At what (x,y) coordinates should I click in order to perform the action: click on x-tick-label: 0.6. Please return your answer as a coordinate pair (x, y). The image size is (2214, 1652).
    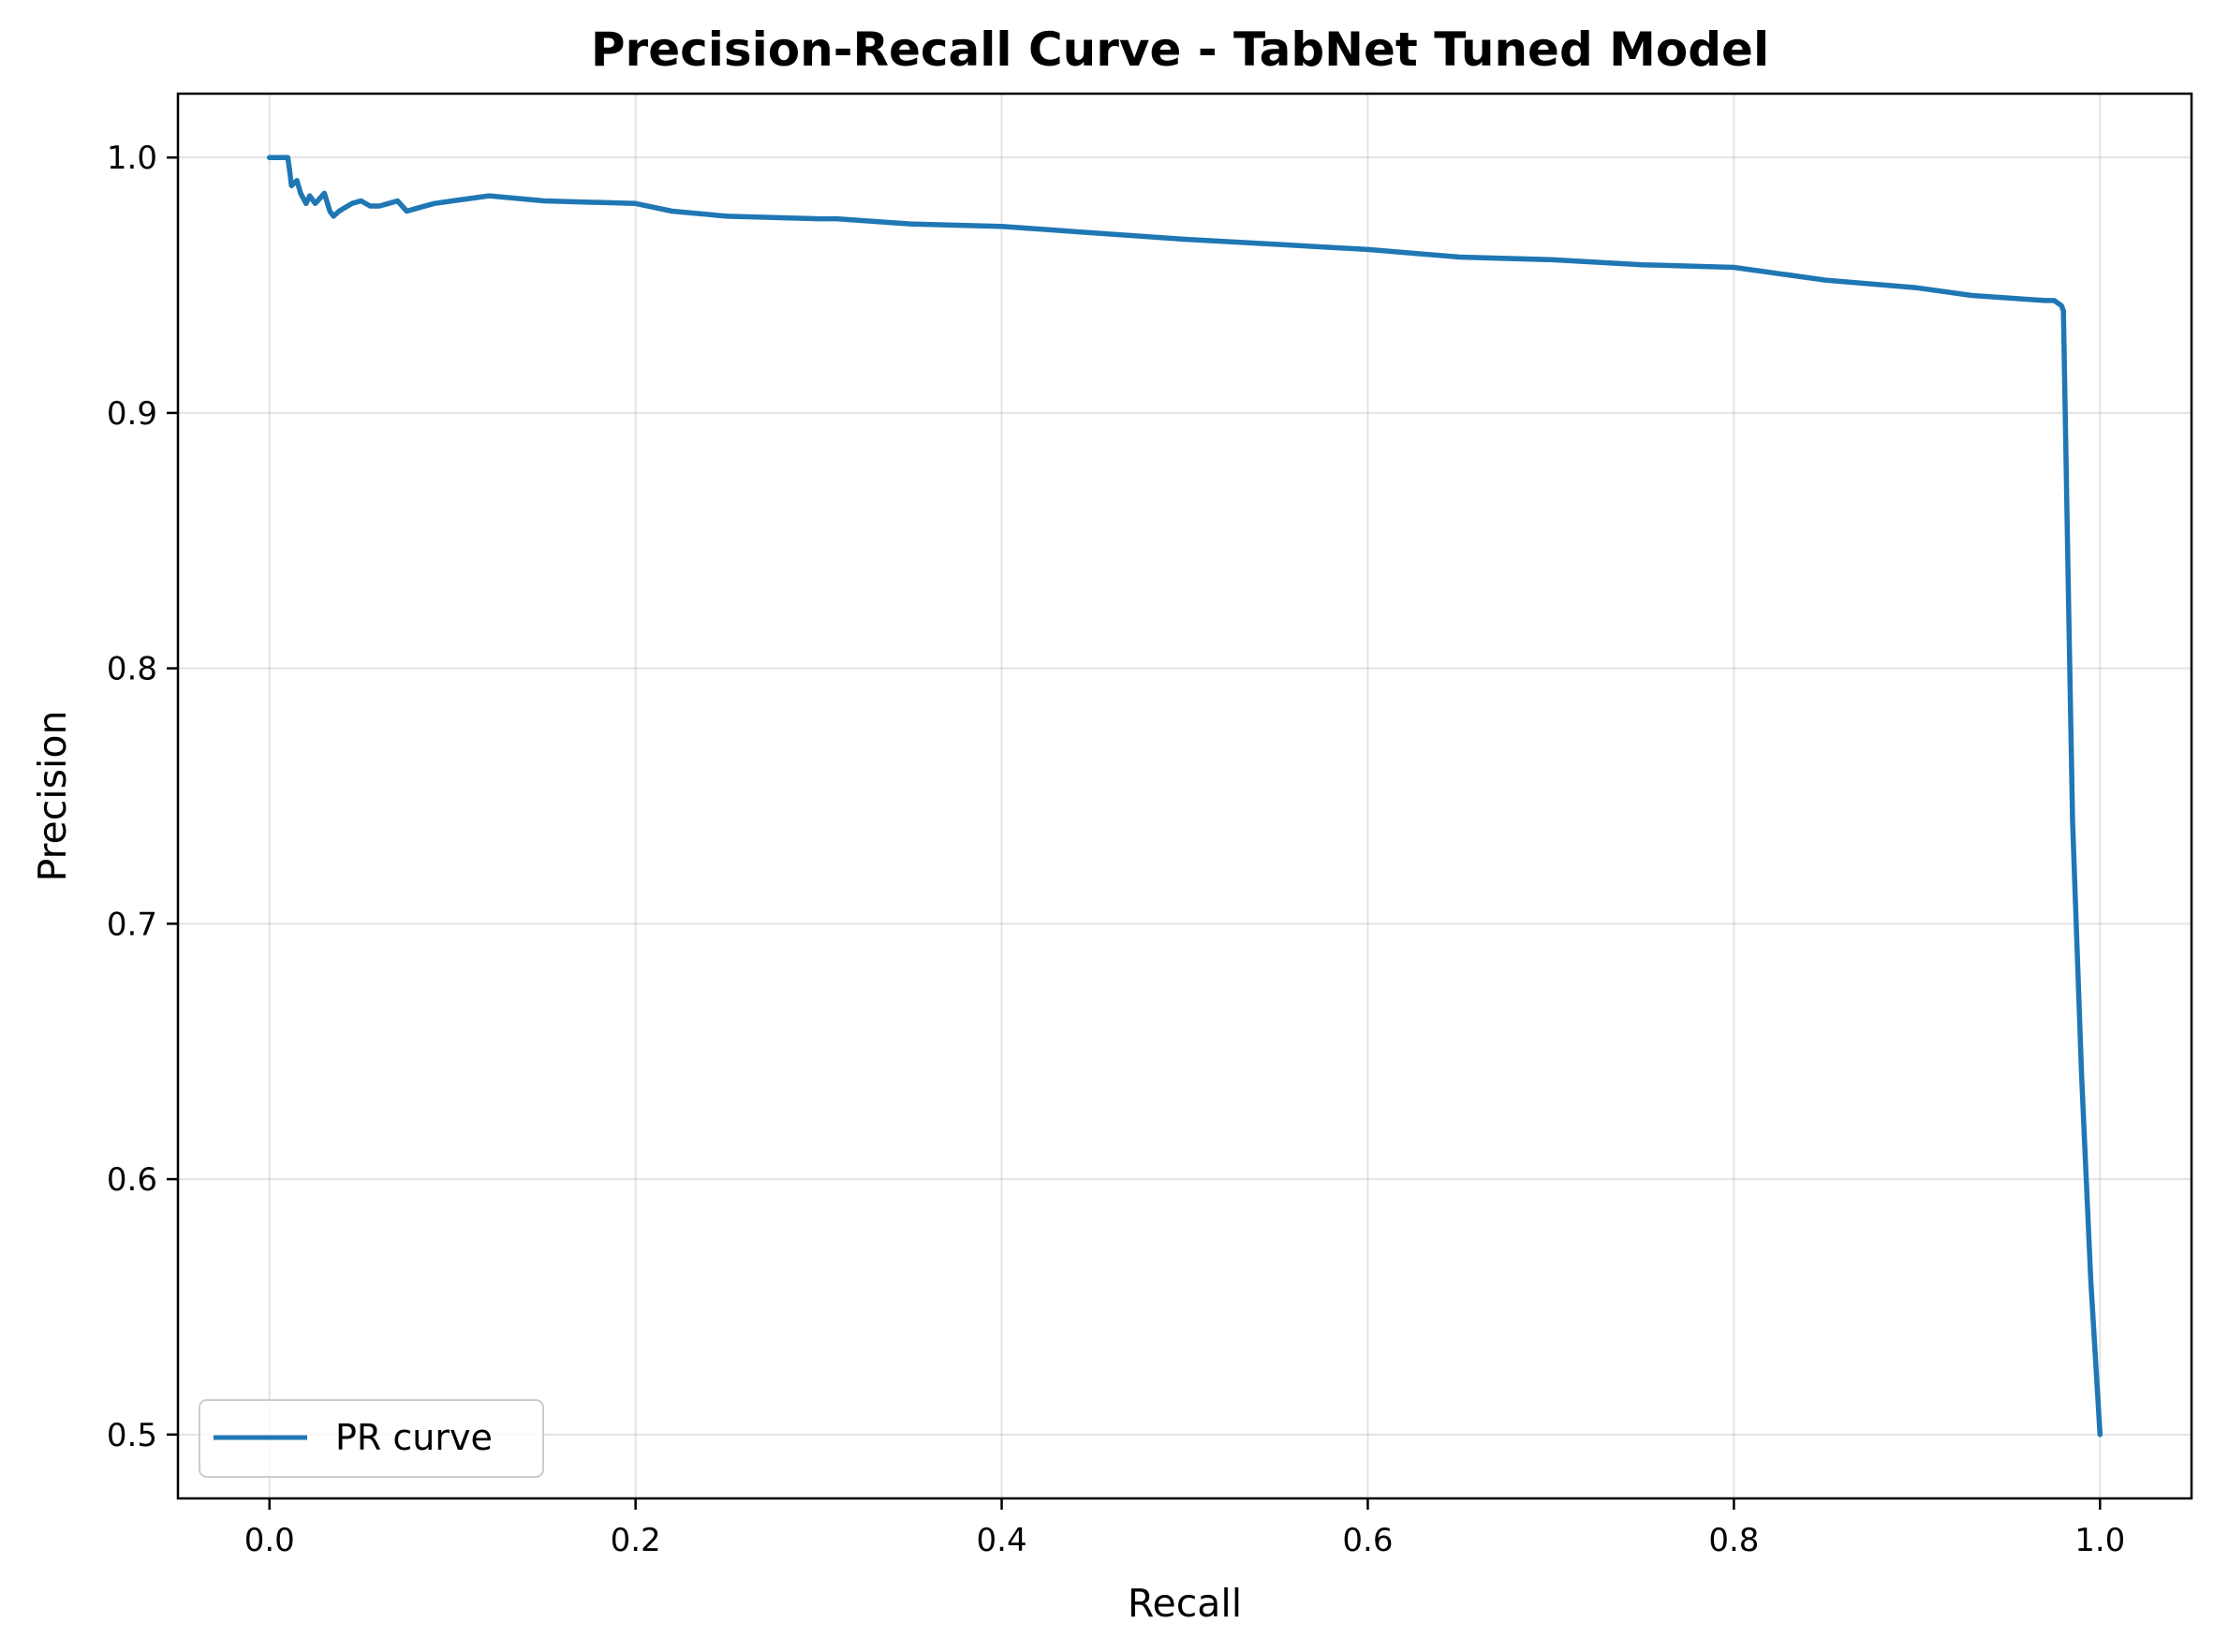
    Looking at the image, I should click on (1367, 1540).